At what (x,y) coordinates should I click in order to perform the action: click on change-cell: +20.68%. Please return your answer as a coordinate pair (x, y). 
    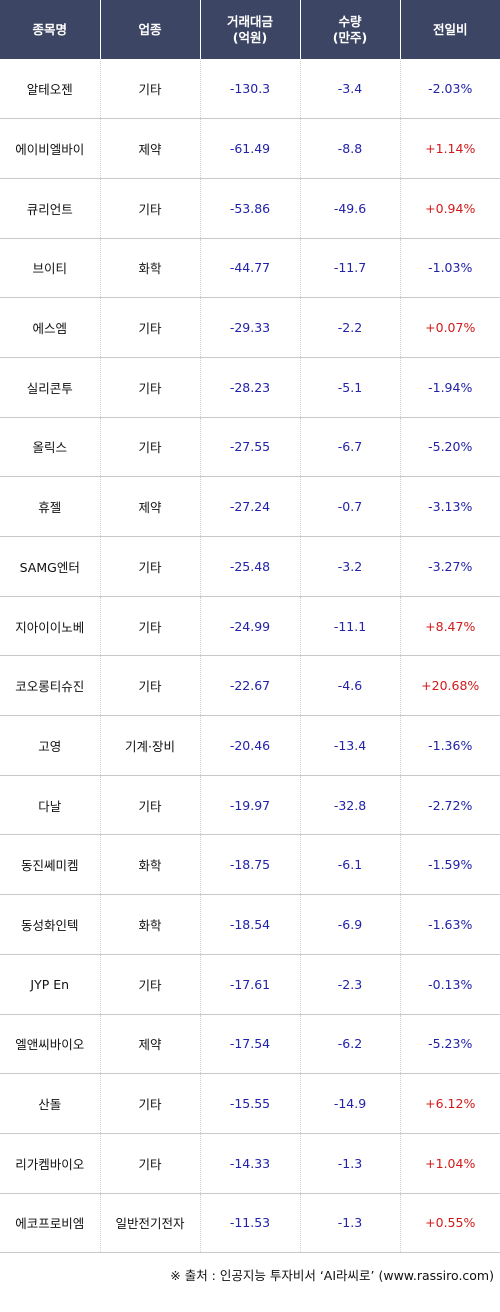
    Looking at the image, I should click on (450, 686).